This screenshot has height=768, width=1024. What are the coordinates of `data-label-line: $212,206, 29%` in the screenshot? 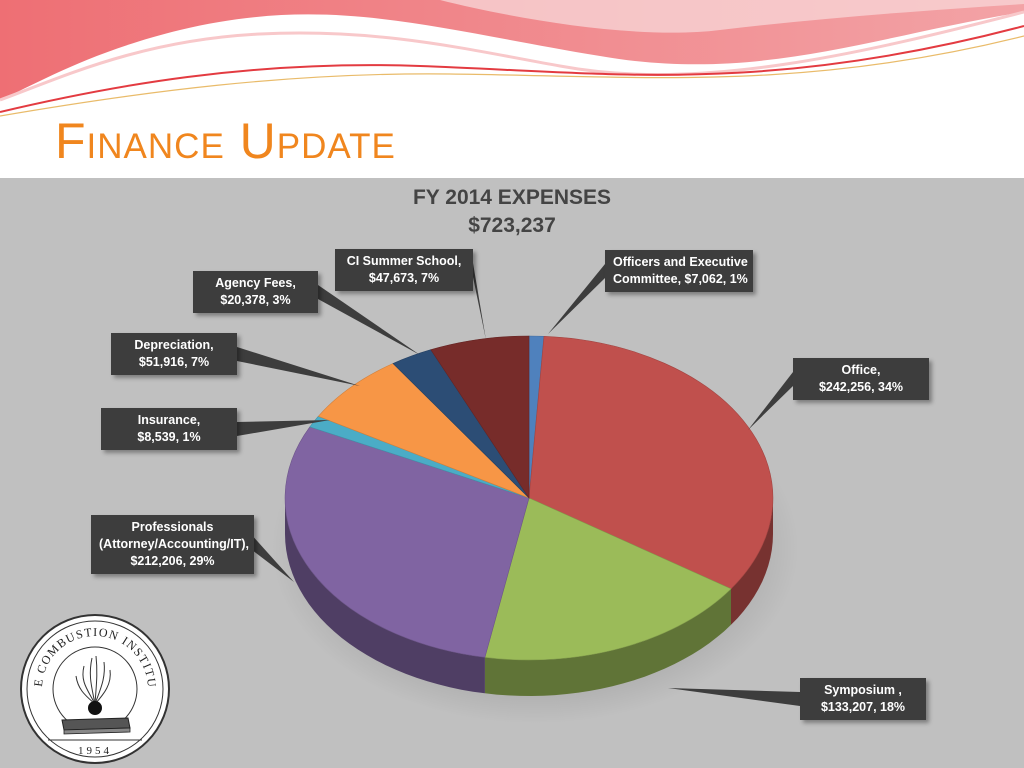 It's located at (172, 561).